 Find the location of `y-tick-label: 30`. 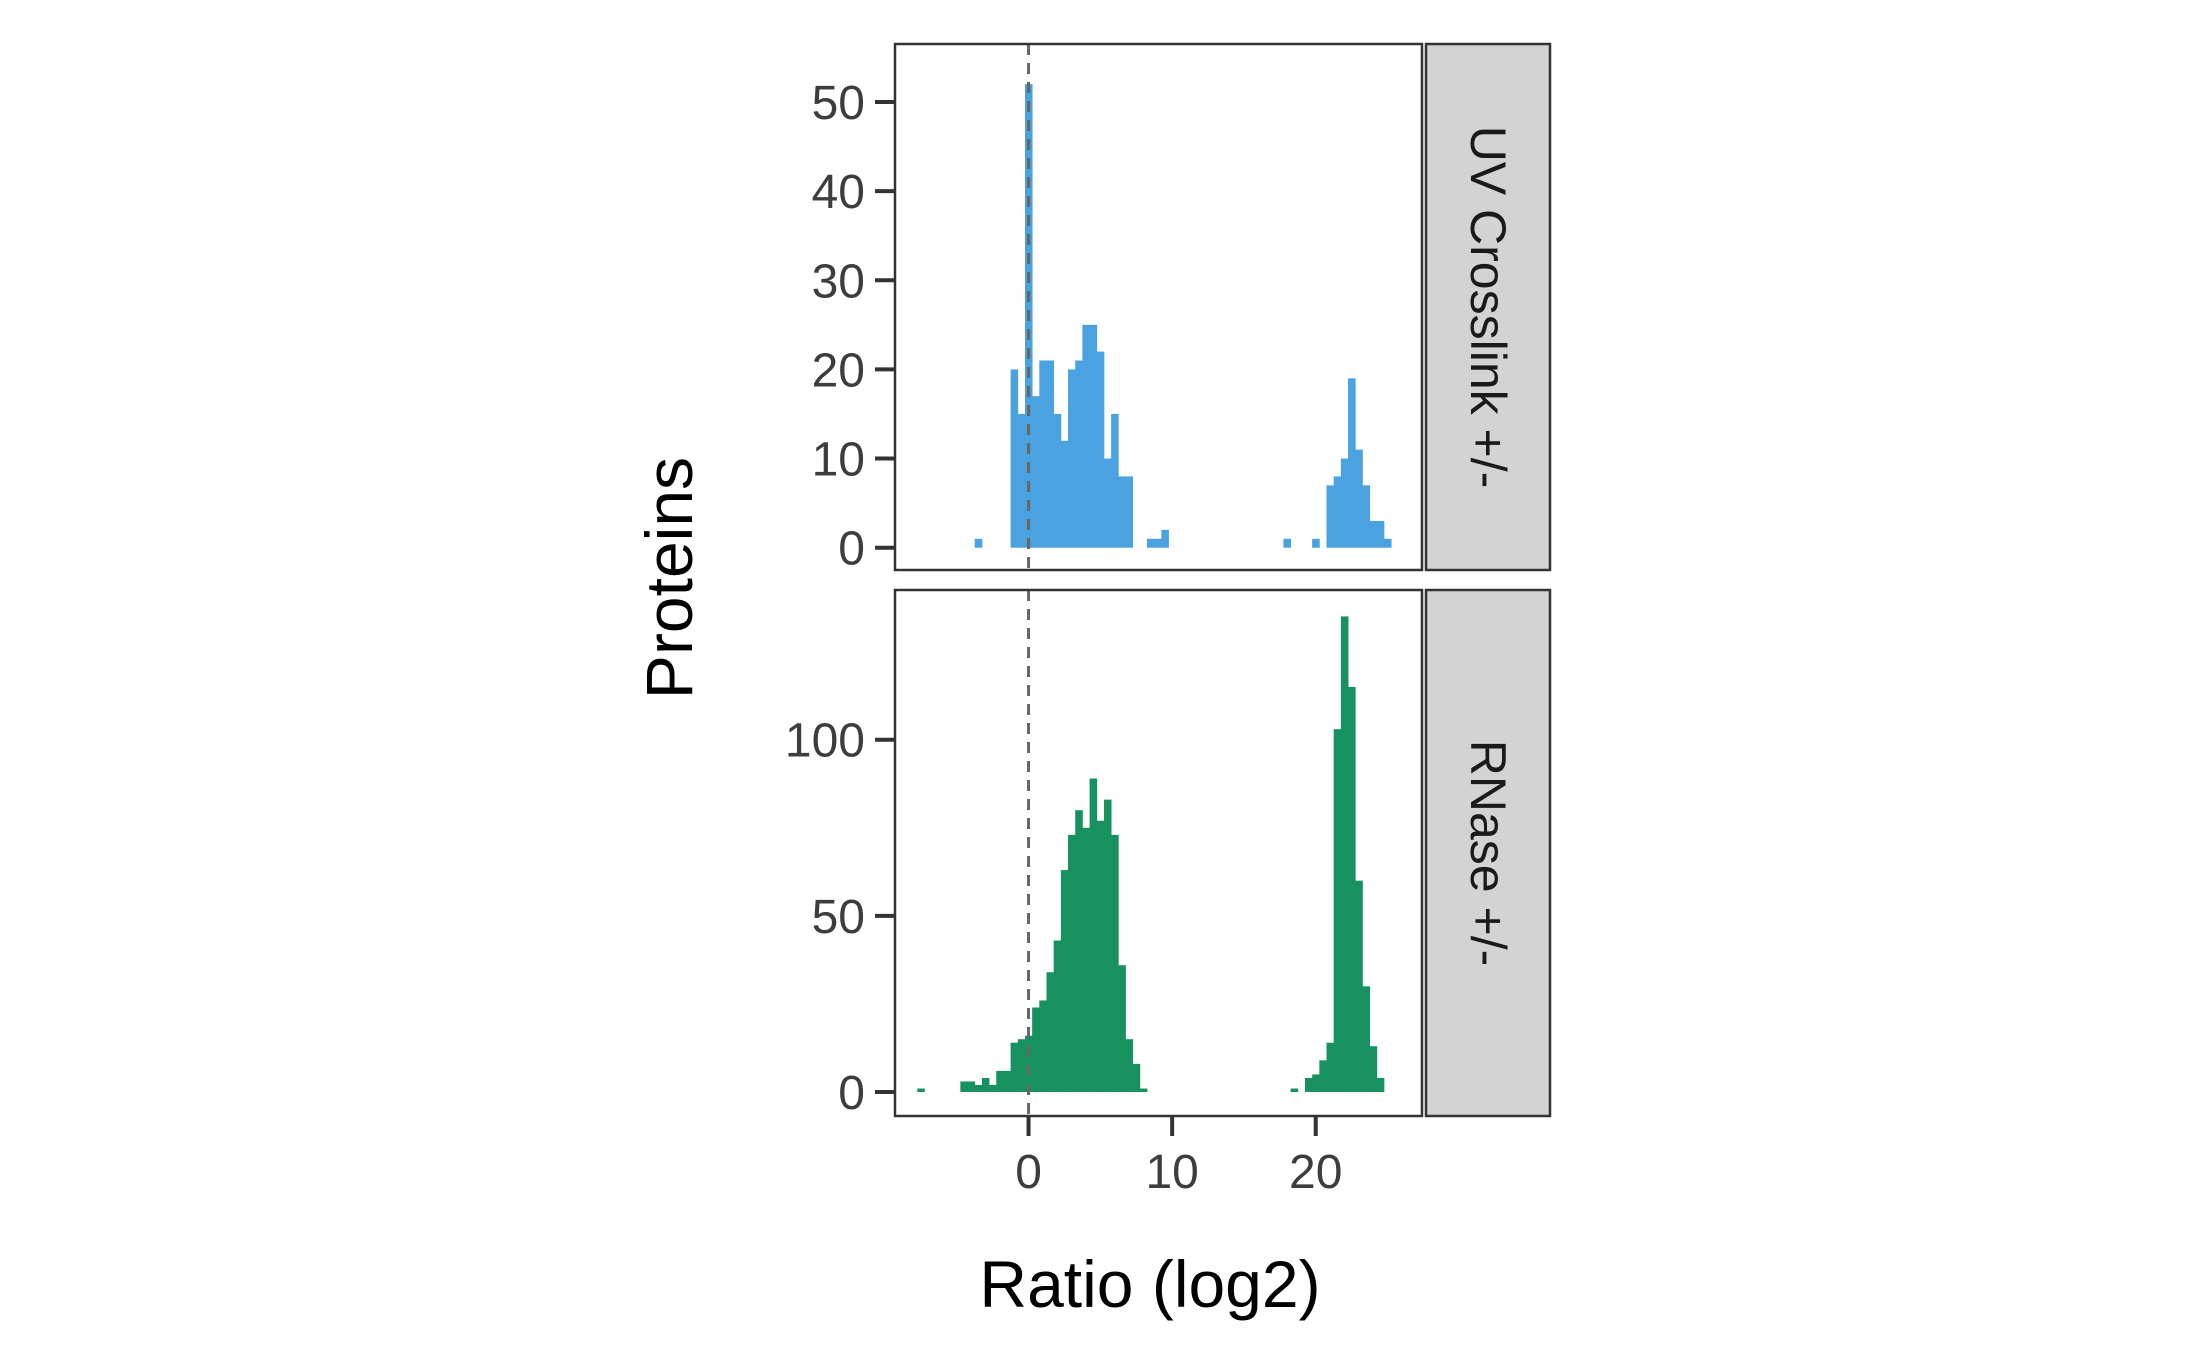

y-tick-label: 30 is located at coordinates (838, 281).